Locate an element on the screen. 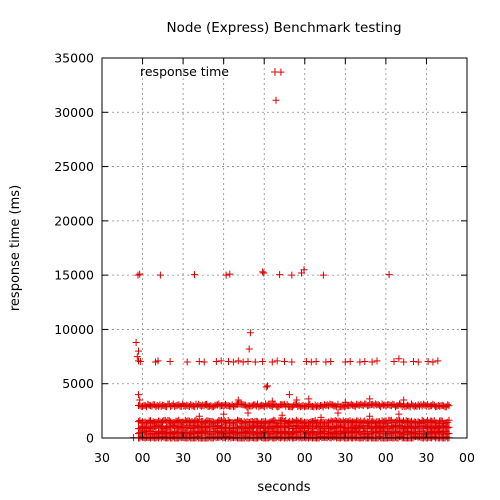  y-tick-label: 25000 is located at coordinates (74, 166).